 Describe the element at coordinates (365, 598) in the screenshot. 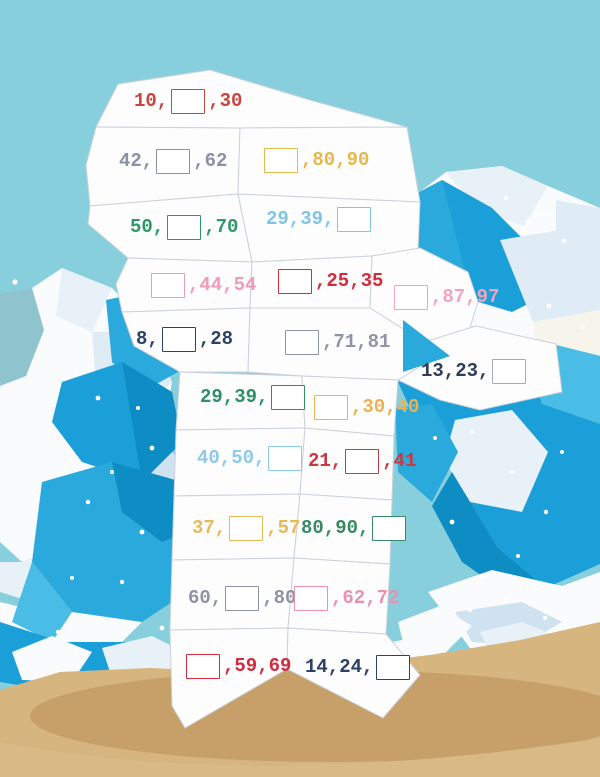

I see `sequence-text: ,62,72` at that location.